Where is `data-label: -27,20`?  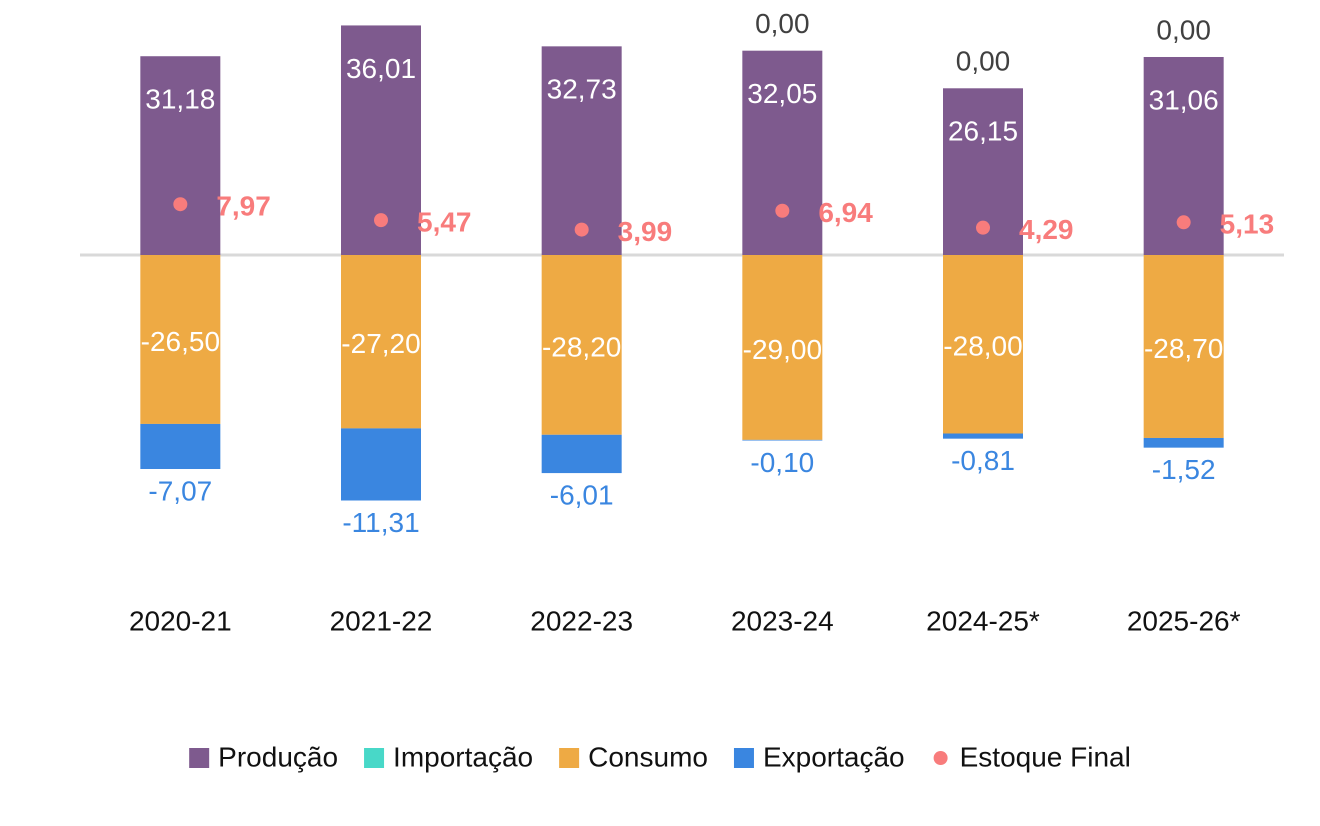
data-label: -27,20 is located at coordinates (380, 343).